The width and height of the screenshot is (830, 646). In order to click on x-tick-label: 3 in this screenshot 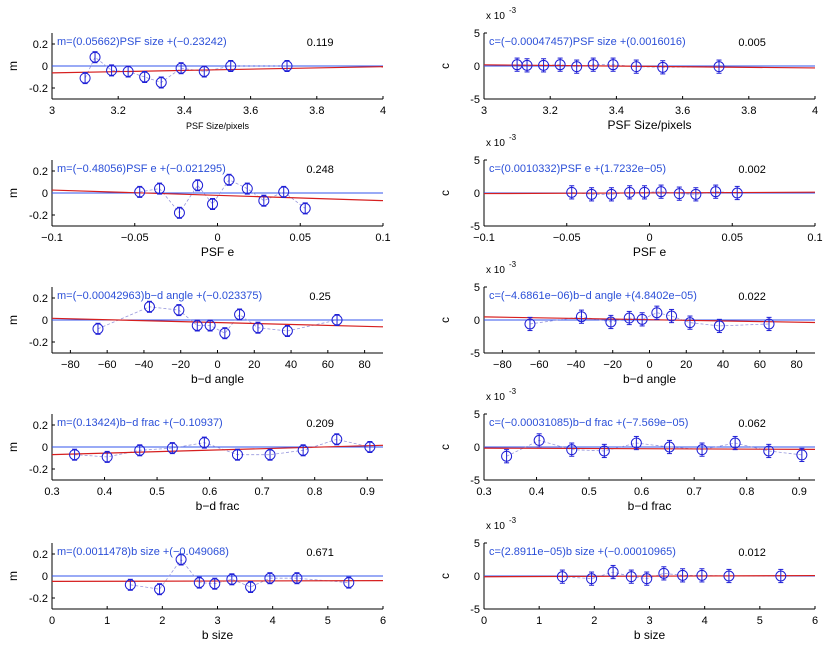, I will do `click(52, 111)`.